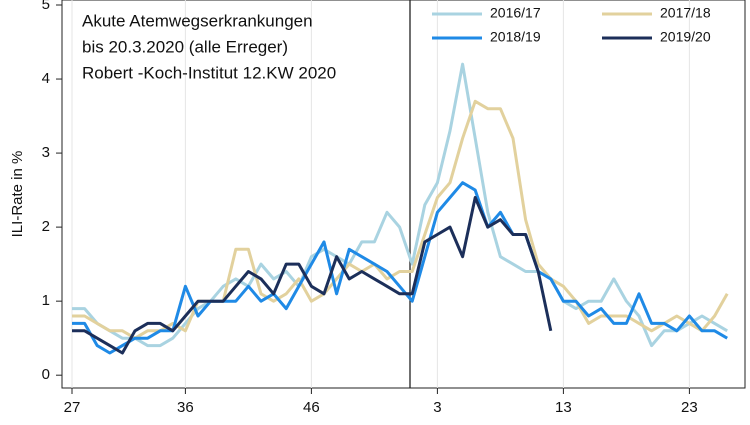  What do you see at coordinates (46, 374) in the screenshot?
I see `y-tick-label: 0` at bounding box center [46, 374].